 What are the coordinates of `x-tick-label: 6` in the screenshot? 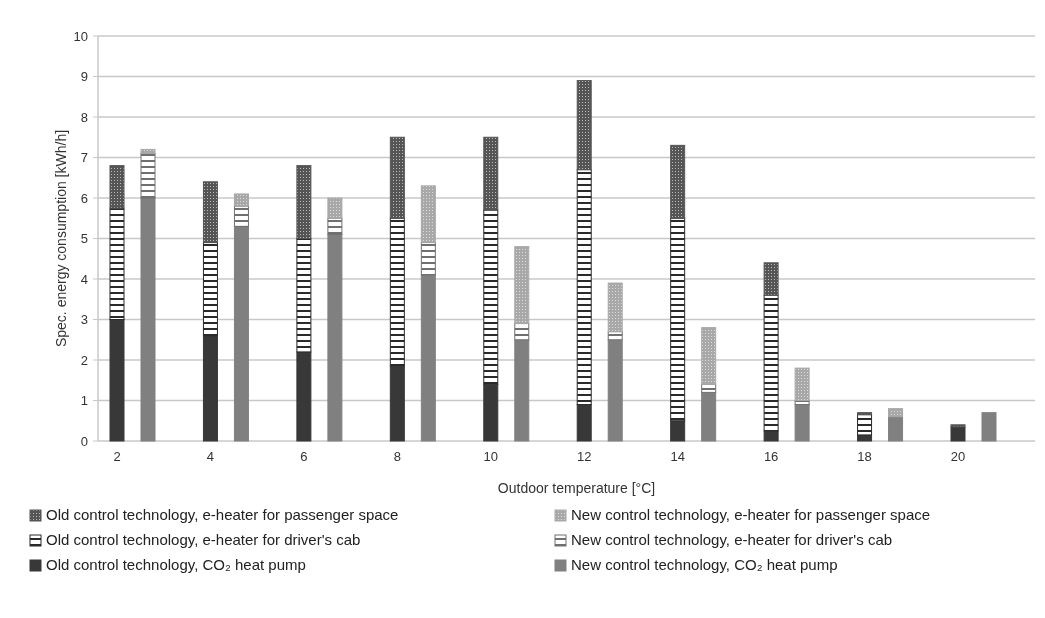 It's located at (304, 456).